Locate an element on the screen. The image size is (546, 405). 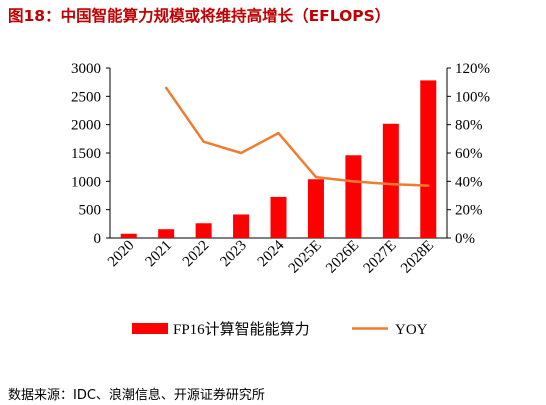
legend-bar-swatch is located at coordinates (150, 328).